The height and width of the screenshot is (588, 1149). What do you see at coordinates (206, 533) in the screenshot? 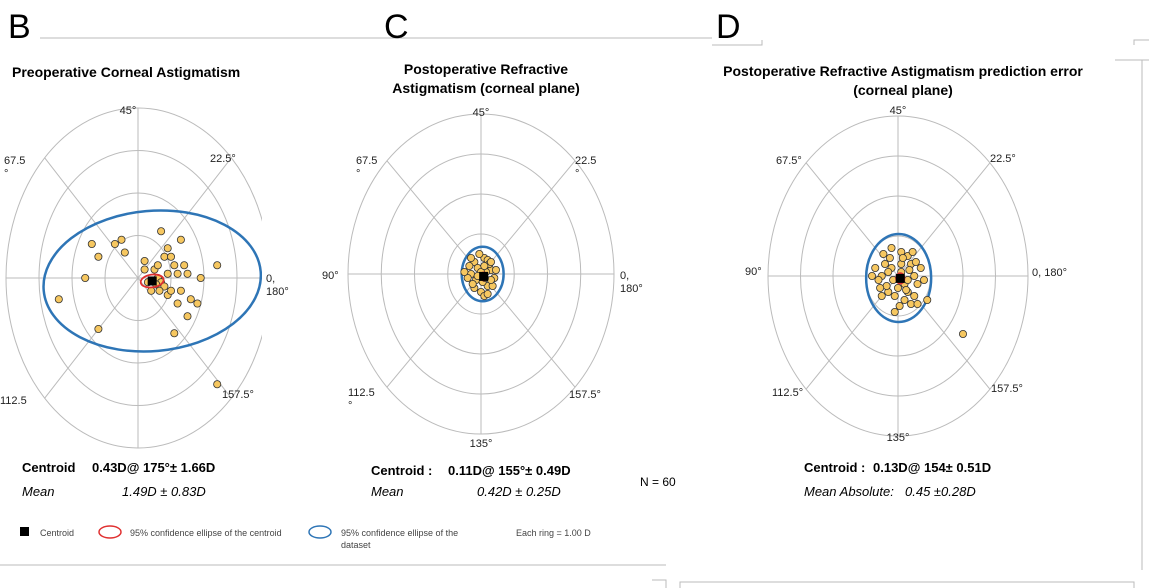
I see `legend-ci-centroid-label: 95% confidence ellipse of the centroid` at bounding box center [206, 533].